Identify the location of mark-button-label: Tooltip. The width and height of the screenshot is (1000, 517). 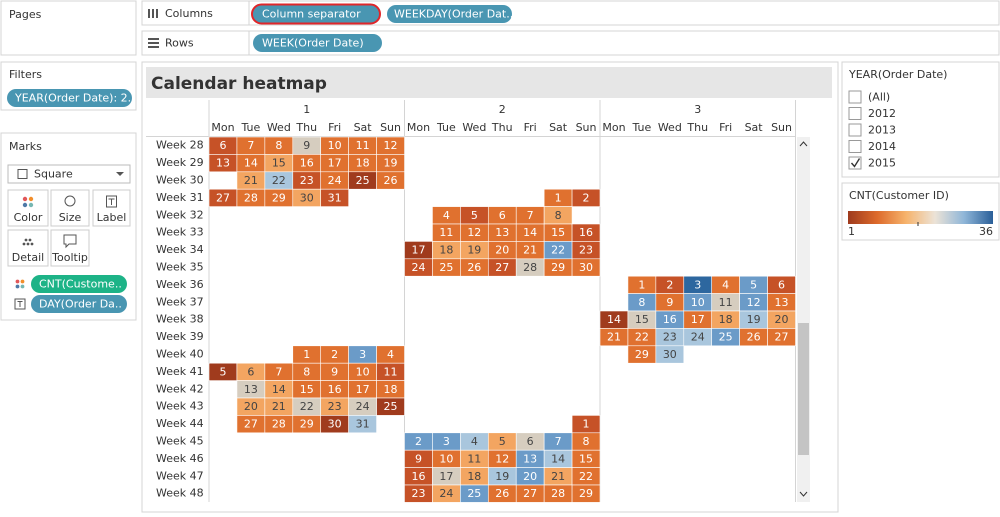
(69, 257).